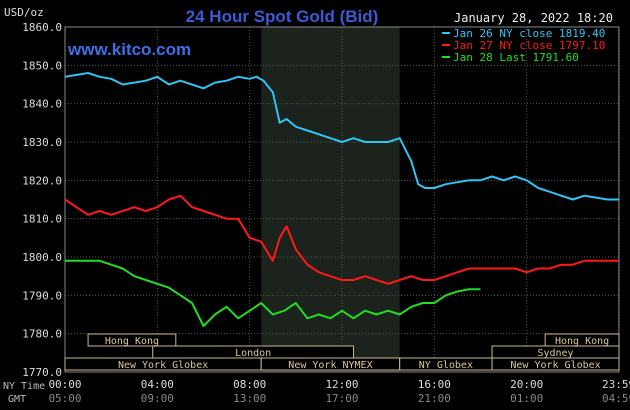  What do you see at coordinates (529, 33) in the screenshot?
I see `legend-entry: Jan 26 NY close 1819.40` at bounding box center [529, 33].